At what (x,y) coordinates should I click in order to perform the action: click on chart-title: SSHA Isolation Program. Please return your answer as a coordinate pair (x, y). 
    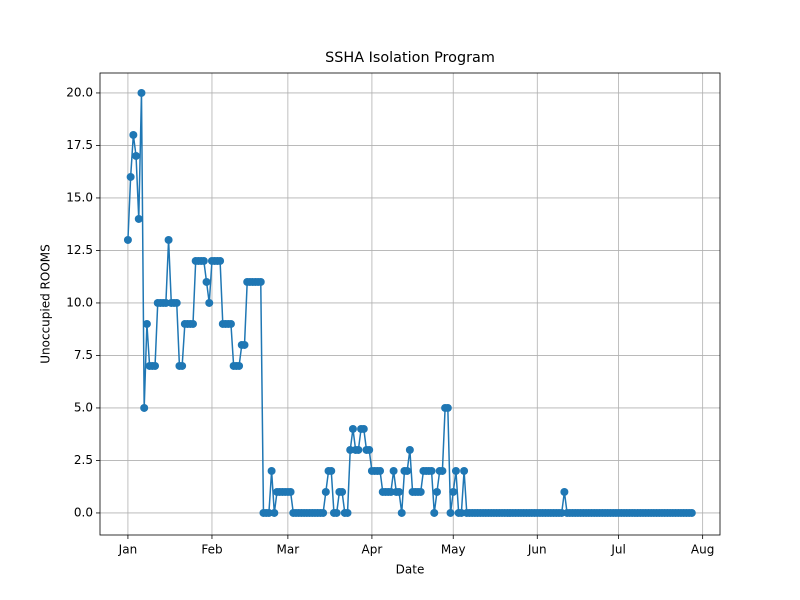
    Looking at the image, I should click on (410, 58).